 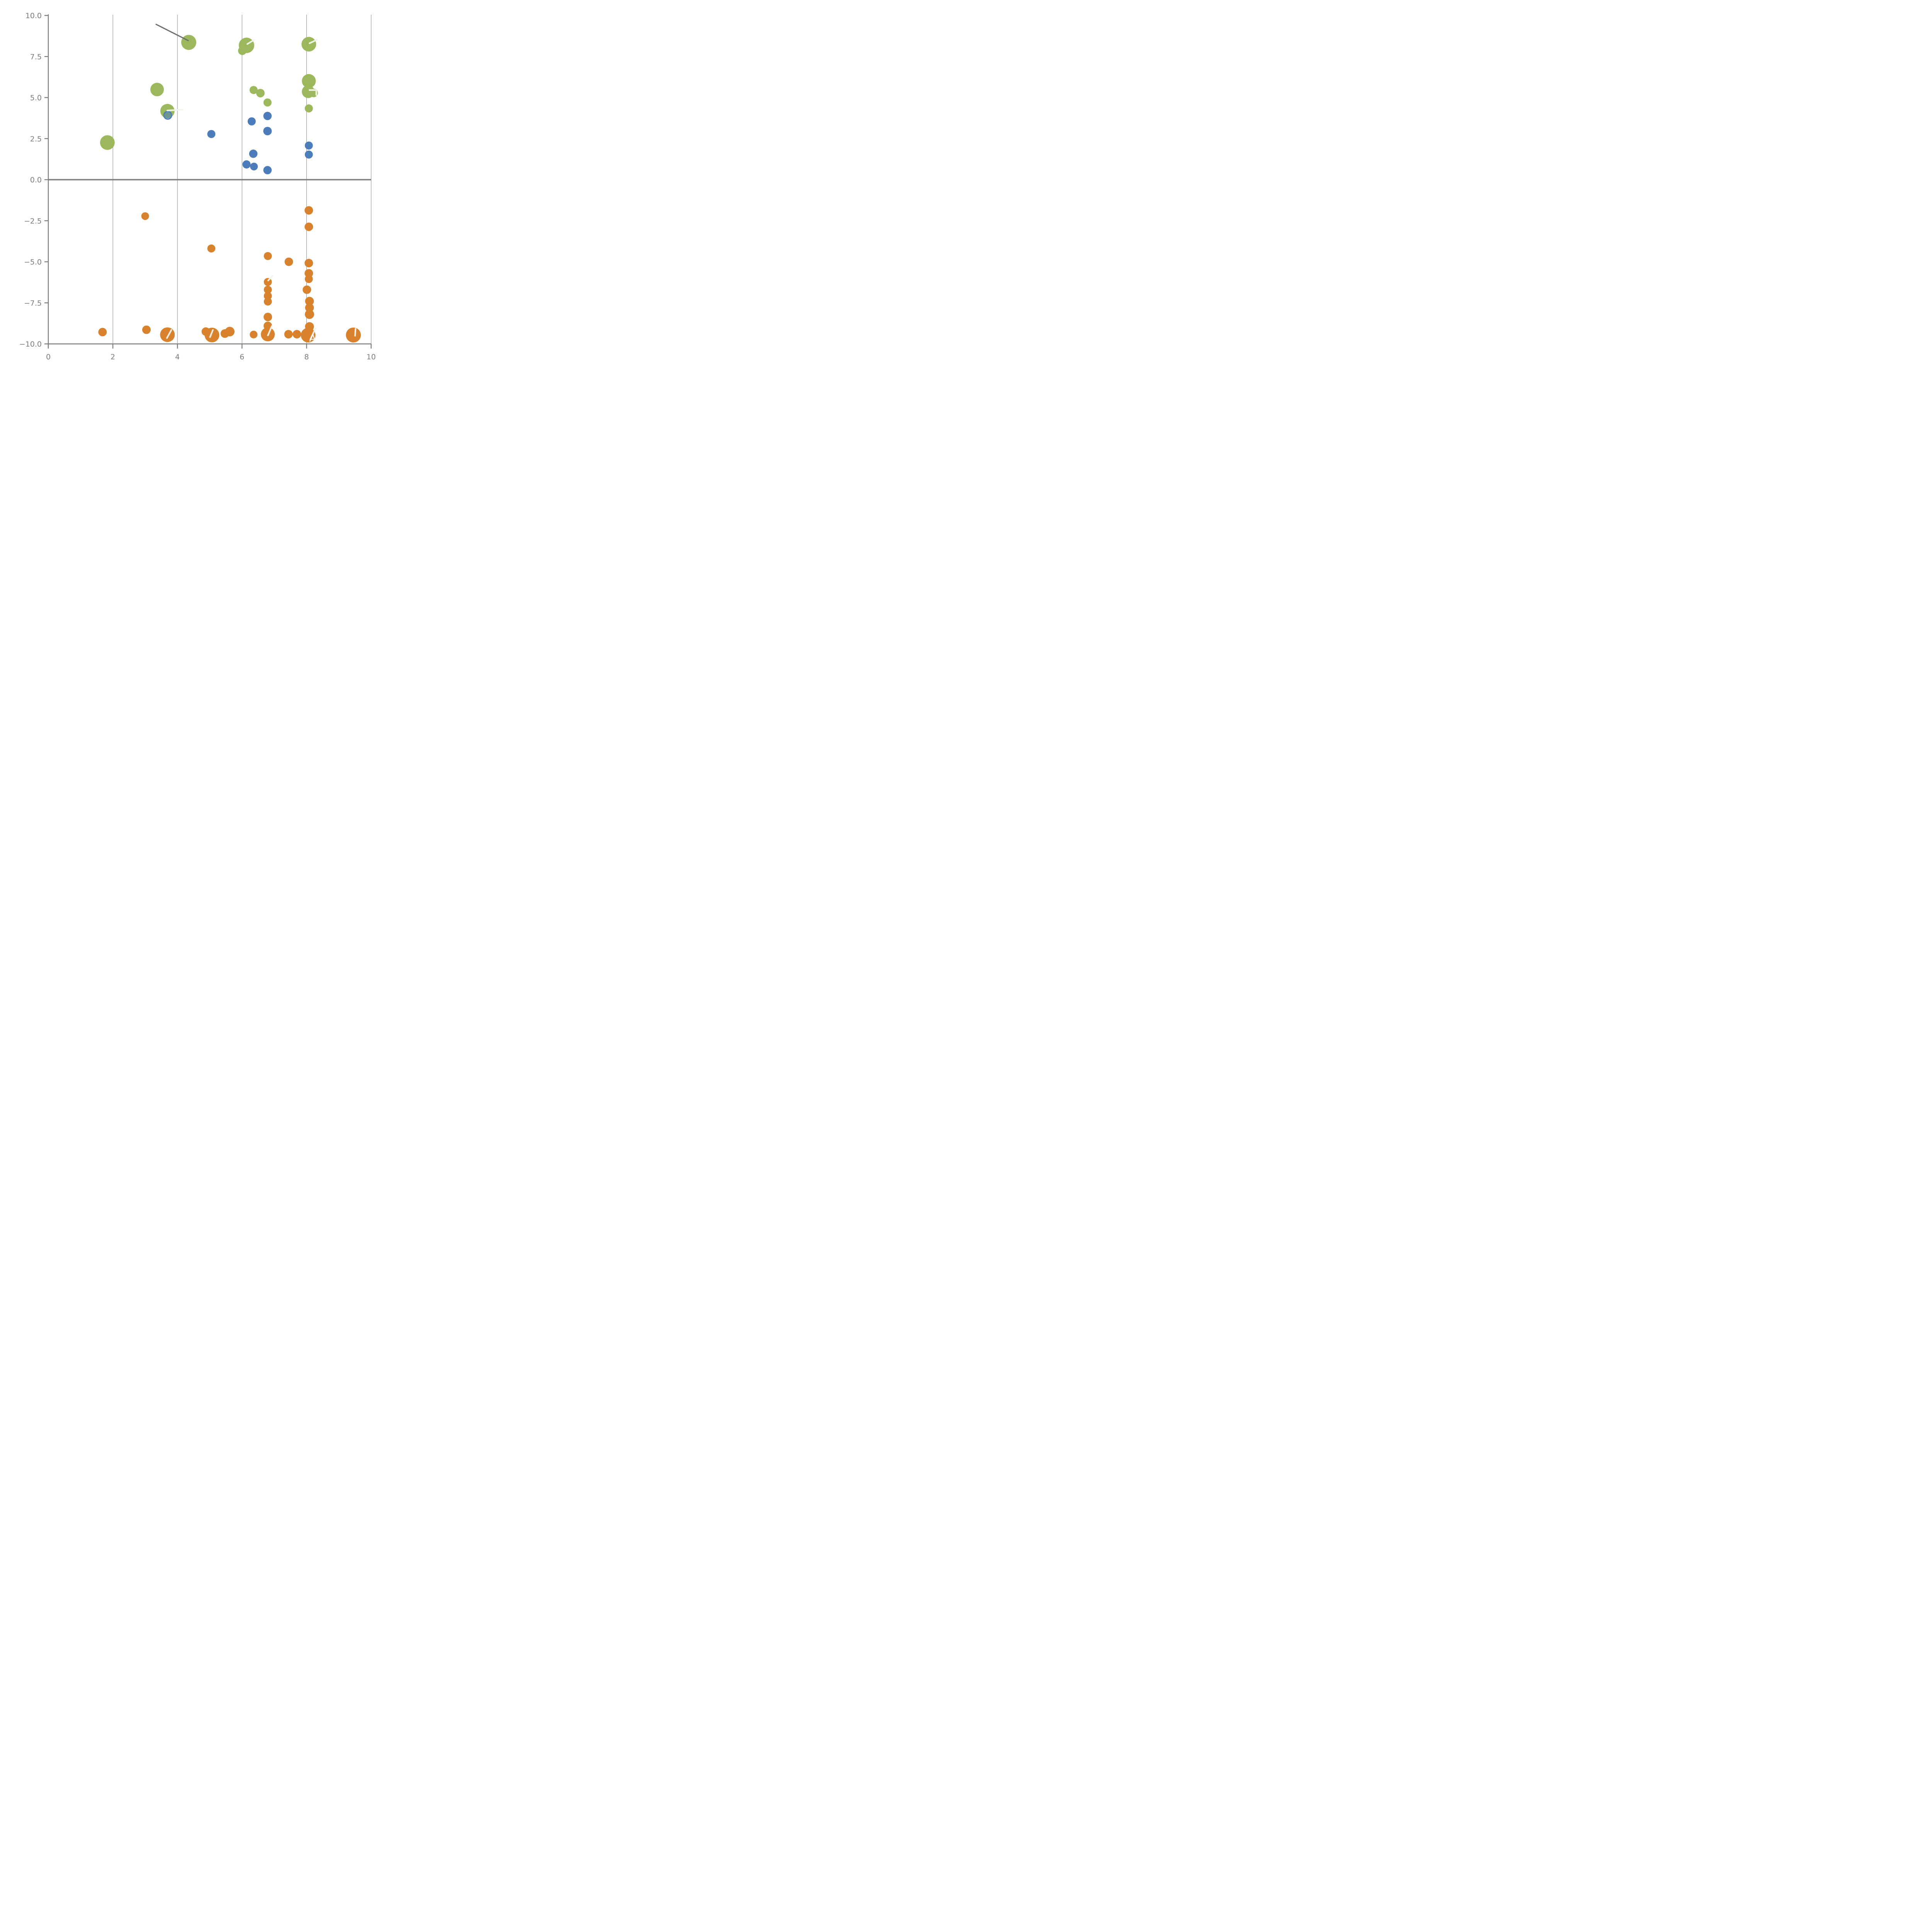 What do you see at coordinates (172, 33) in the screenshot?
I see `leader-line` at bounding box center [172, 33].